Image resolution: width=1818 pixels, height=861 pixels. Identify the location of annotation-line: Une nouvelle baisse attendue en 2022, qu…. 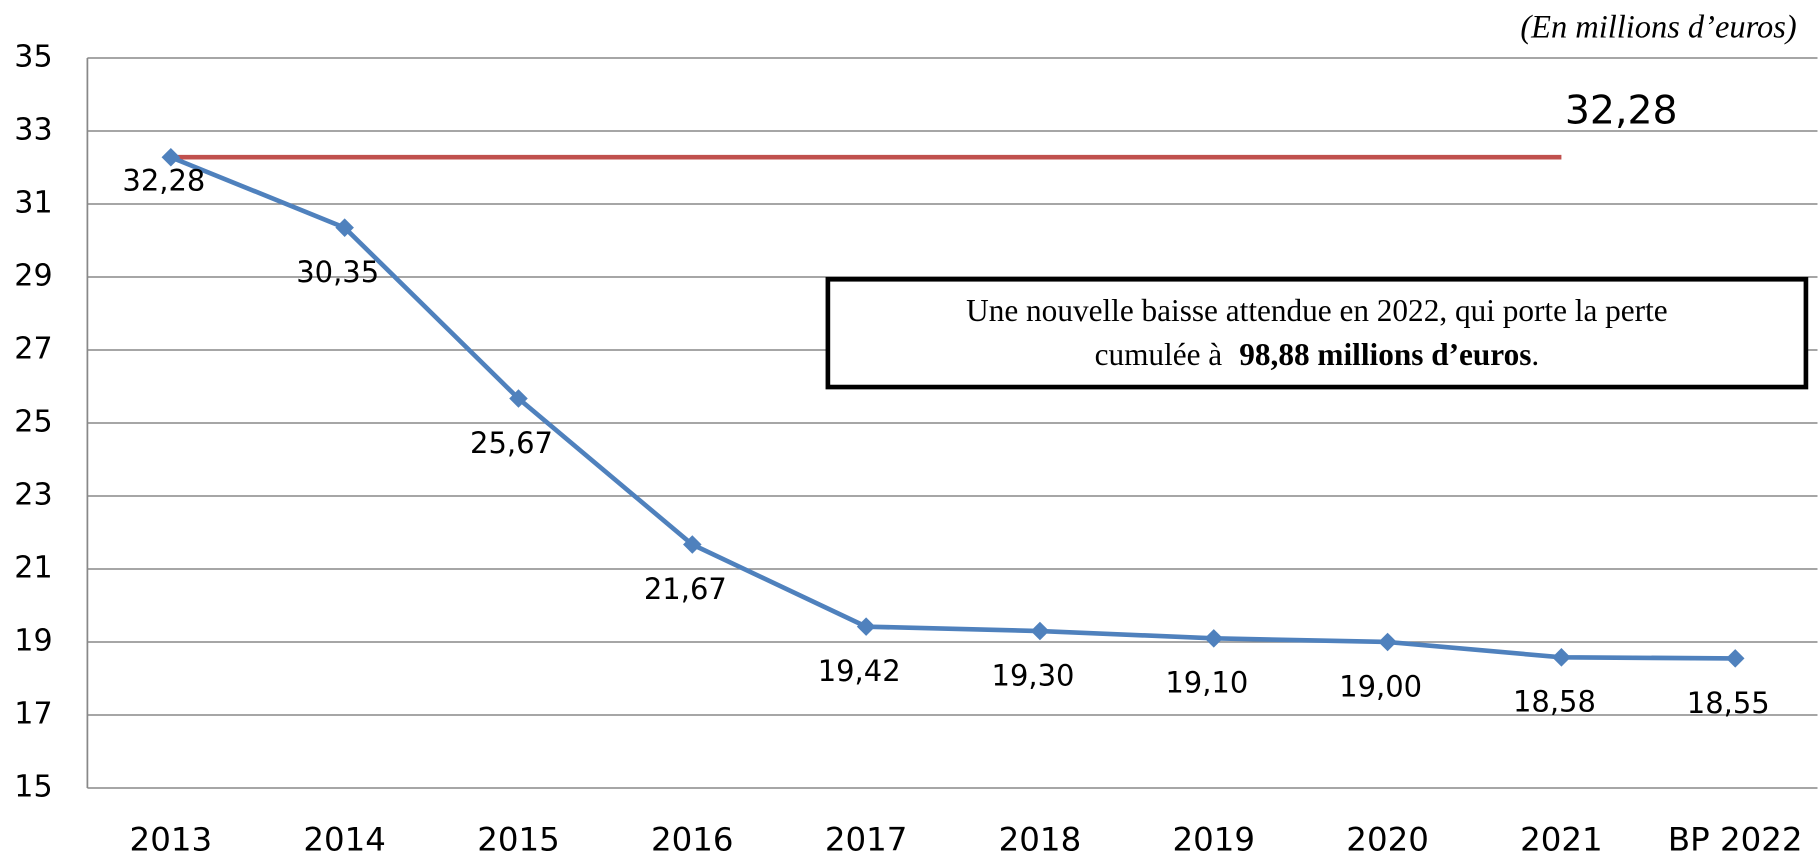
(1317, 310).